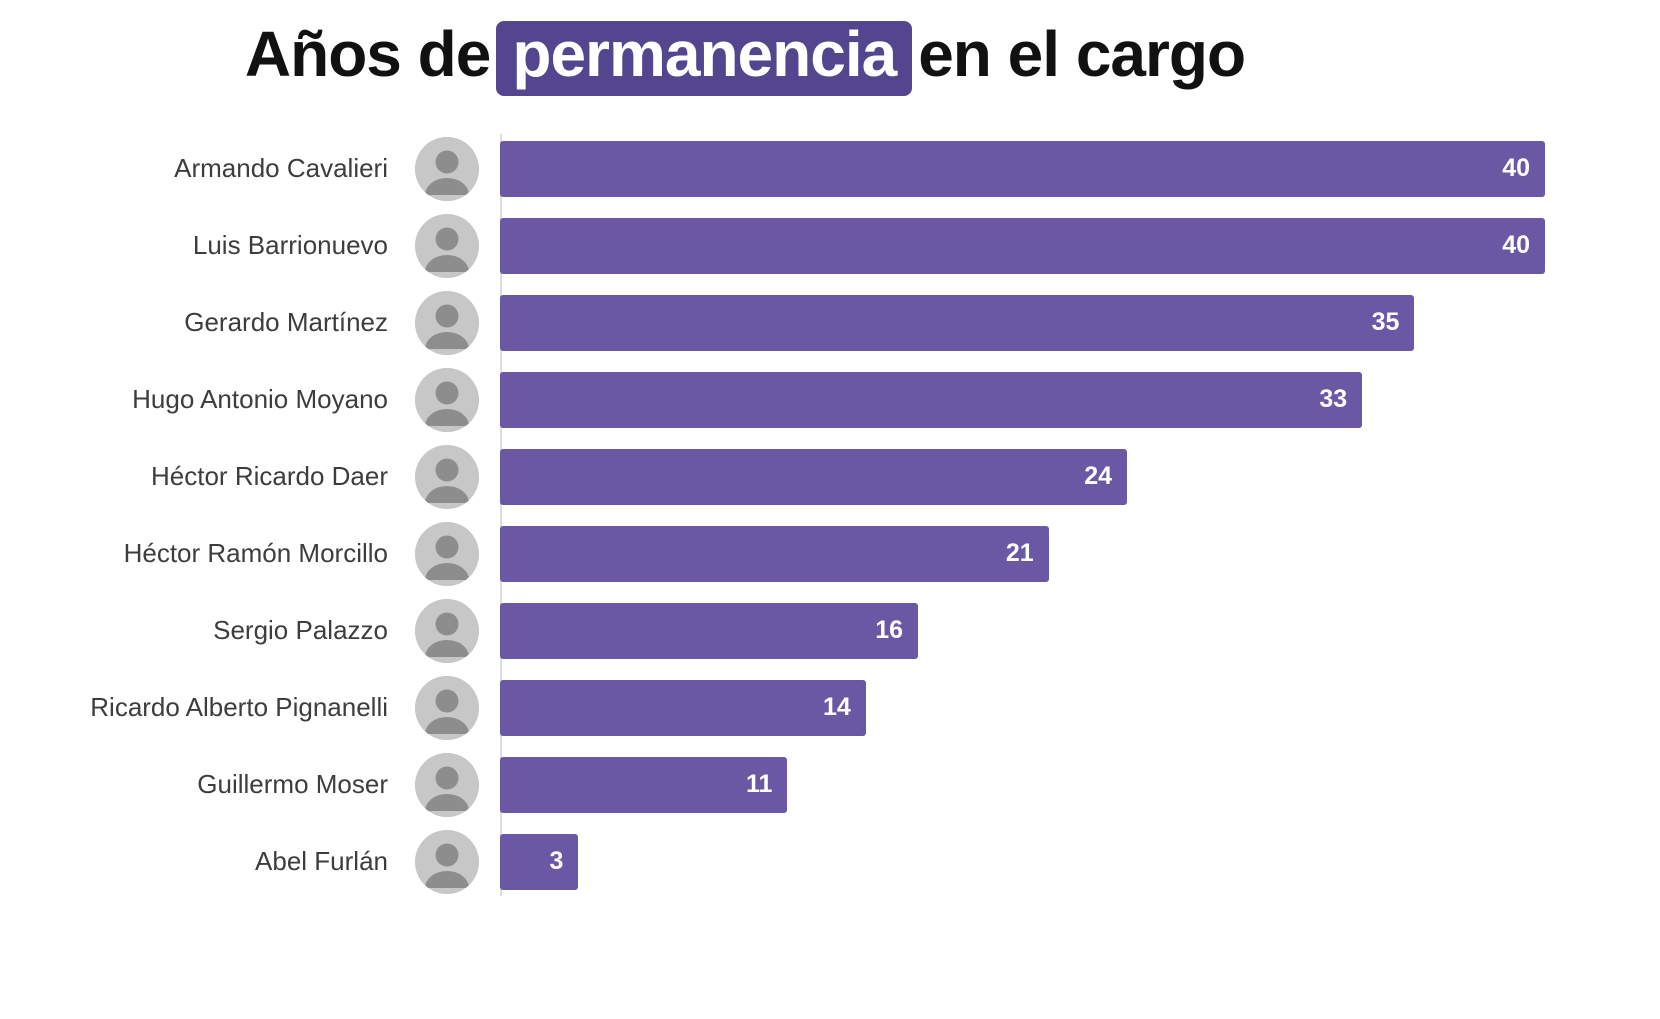 This screenshot has height=1019, width=1660. I want to click on value-bar: 16, so click(709, 630).